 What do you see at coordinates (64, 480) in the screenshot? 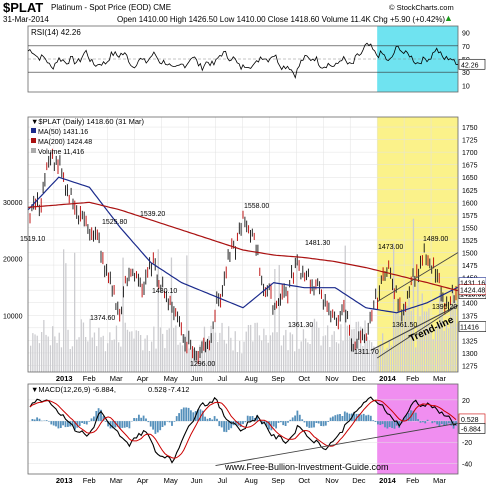
I see `x-axis-month-label-bottom: 2013` at bounding box center [64, 480].